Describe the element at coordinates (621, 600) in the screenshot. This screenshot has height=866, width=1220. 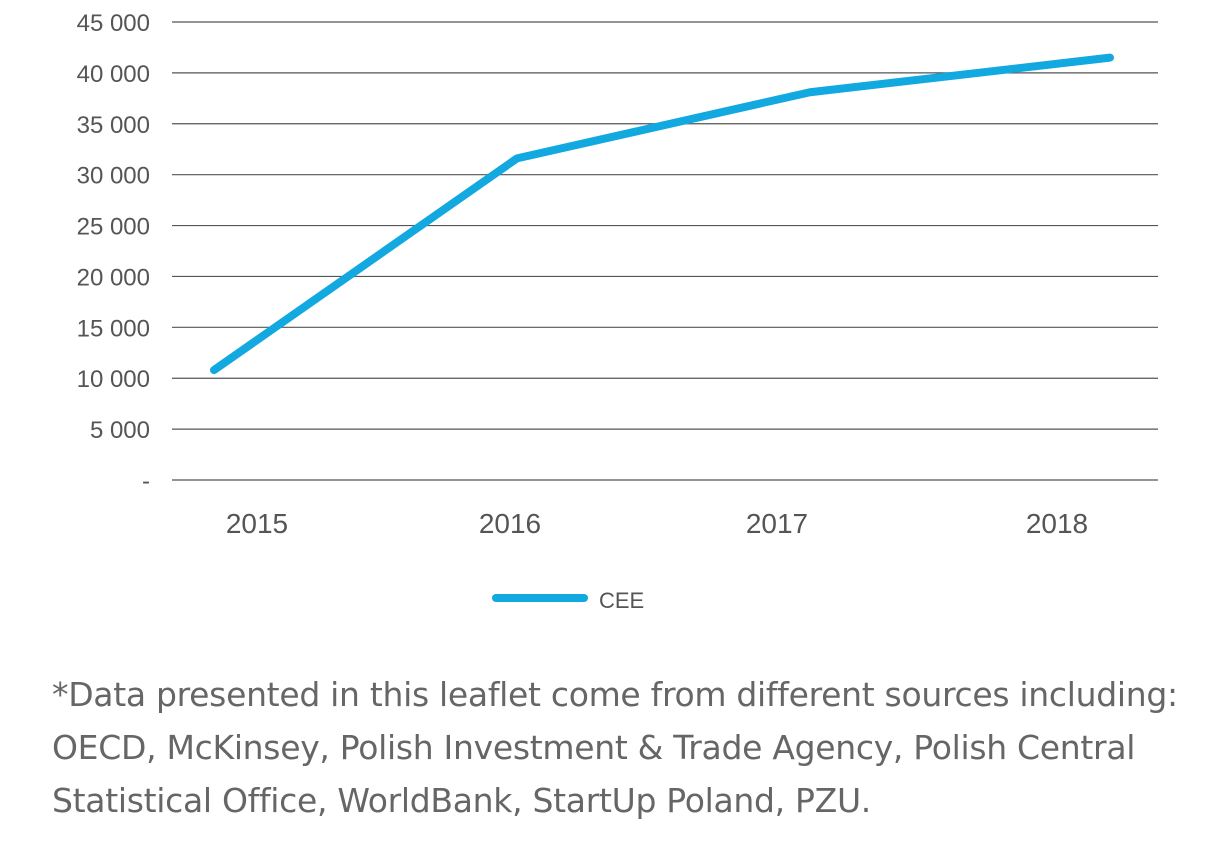
I see `legend-label: CEE` at that location.